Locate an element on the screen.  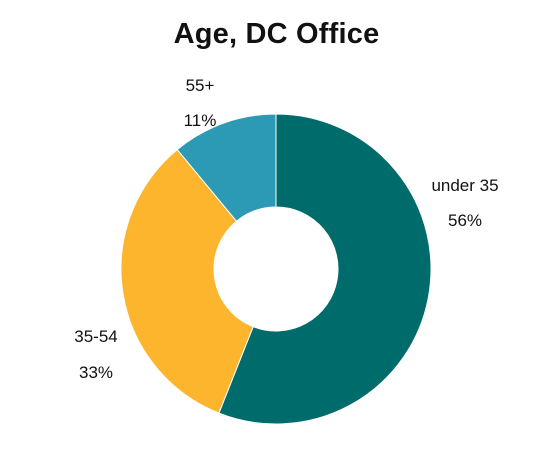
slice-55- is located at coordinates (226, 167).